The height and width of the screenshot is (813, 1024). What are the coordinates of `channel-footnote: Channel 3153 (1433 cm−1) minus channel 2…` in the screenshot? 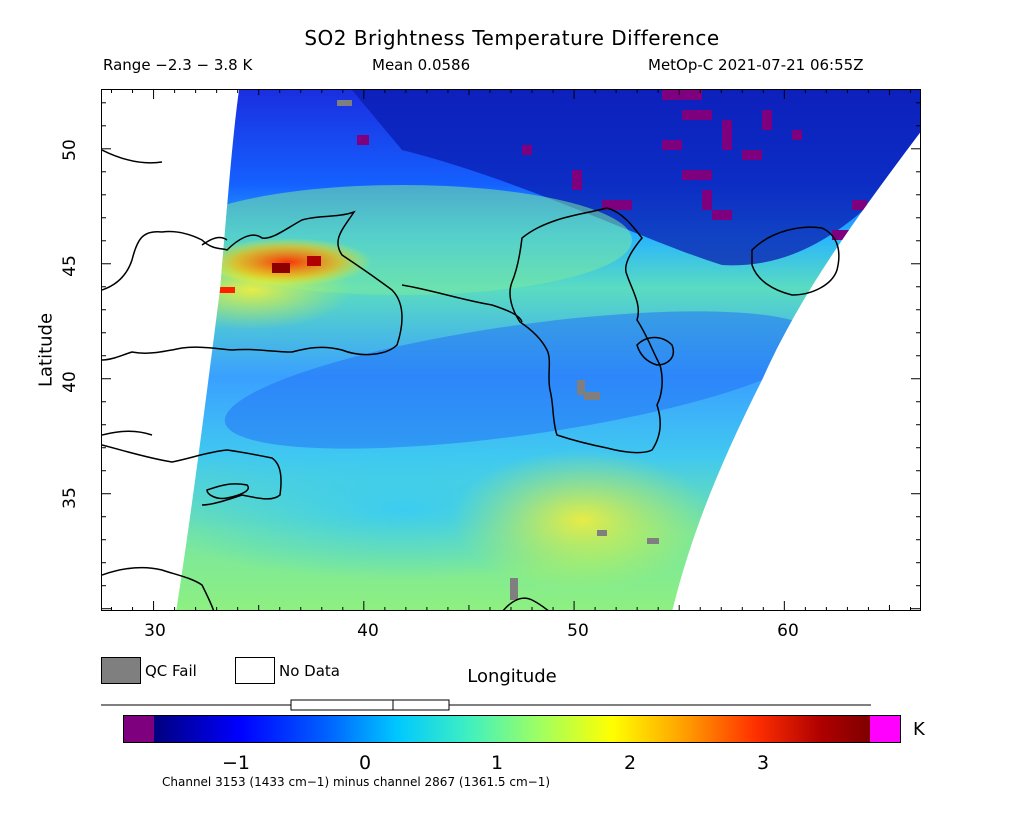 It's located at (356, 782).